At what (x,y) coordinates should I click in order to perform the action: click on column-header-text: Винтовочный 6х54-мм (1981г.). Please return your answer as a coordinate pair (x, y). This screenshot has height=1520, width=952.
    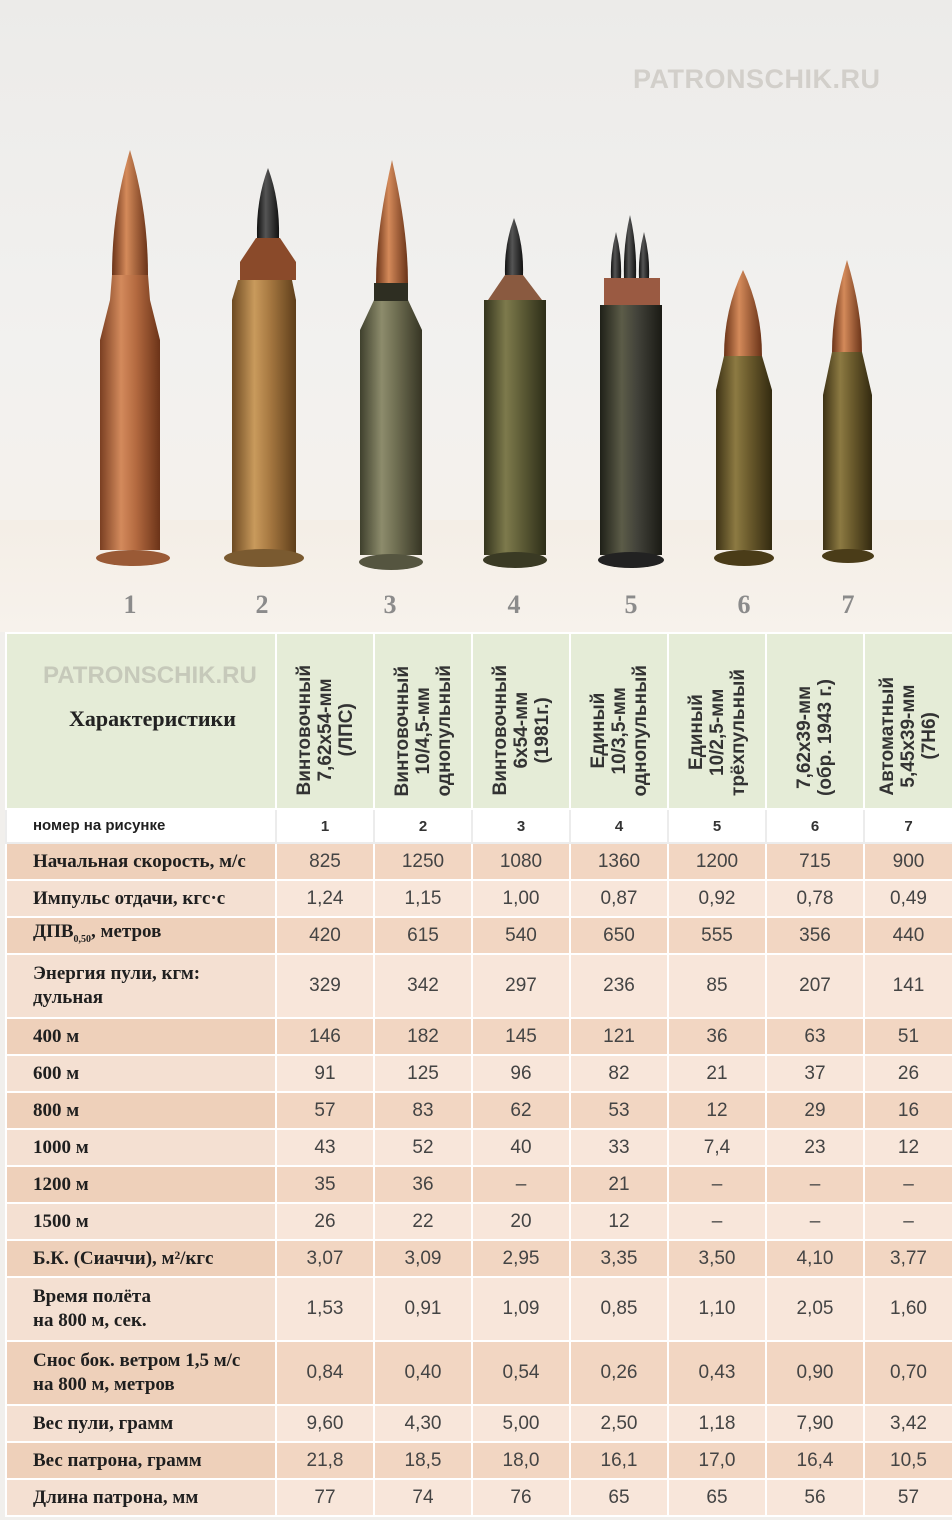
    Looking at the image, I should click on (521, 730).